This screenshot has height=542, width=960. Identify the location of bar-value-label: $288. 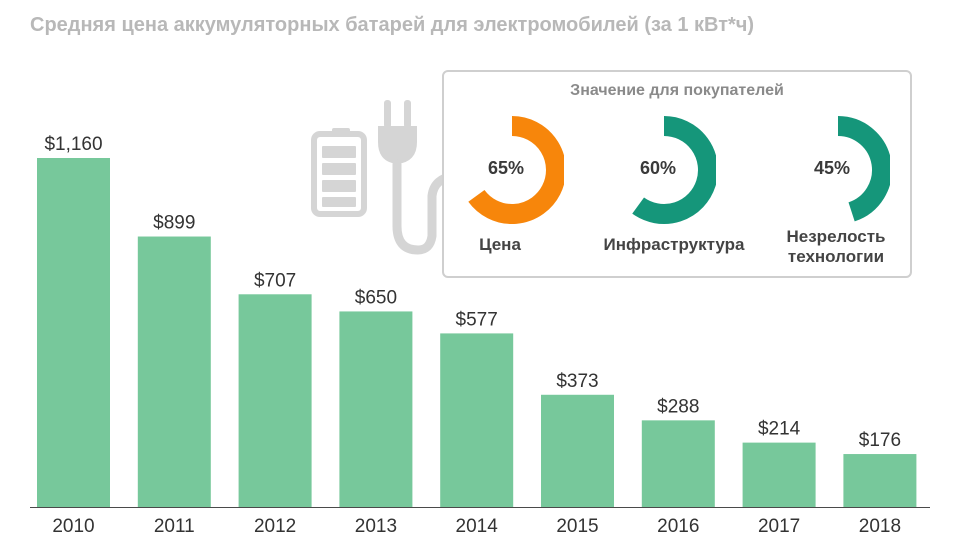
(678, 406).